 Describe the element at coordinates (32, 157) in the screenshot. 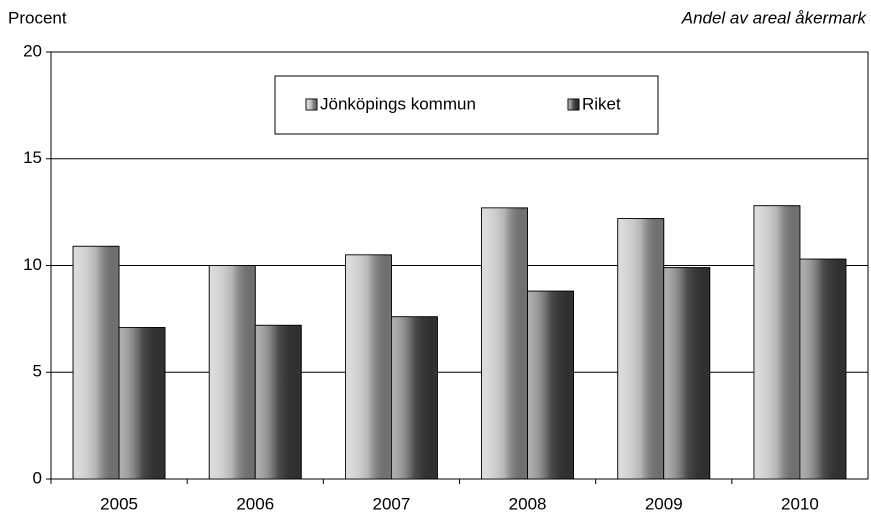

I see `y-tick-label: 15` at that location.